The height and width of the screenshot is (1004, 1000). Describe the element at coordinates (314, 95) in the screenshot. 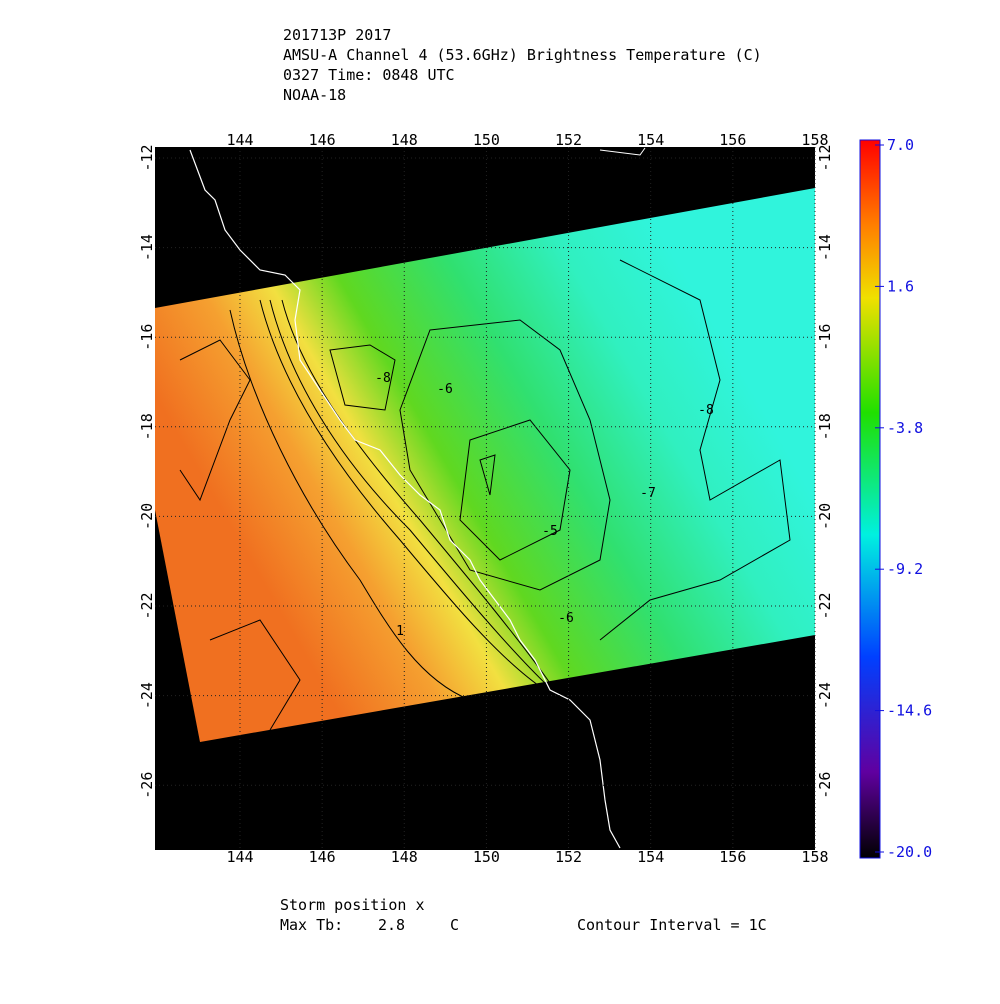

I see `title-line: NOAA-18` at that location.